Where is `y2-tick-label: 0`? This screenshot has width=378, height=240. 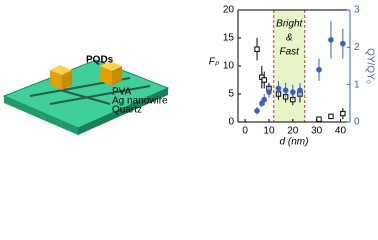
y2-tick-label: 0 is located at coordinates (357, 122).